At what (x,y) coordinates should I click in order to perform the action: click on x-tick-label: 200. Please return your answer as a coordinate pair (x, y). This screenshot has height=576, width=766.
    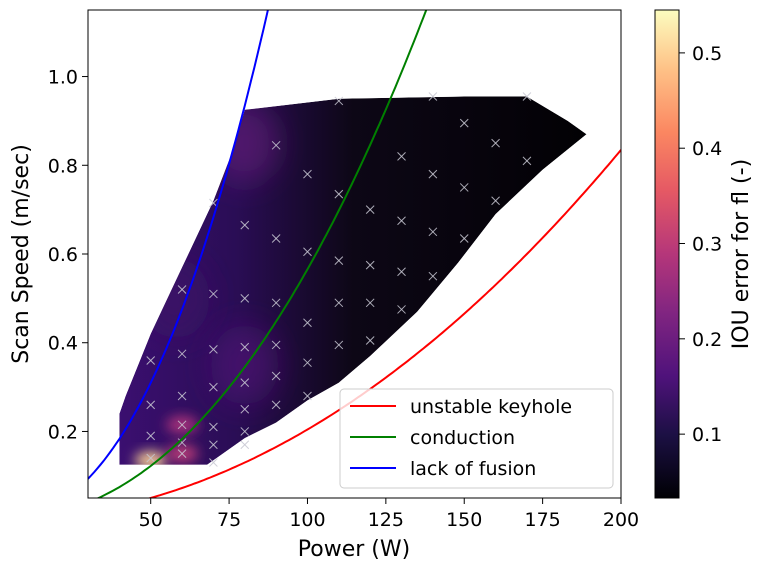
    Looking at the image, I should click on (621, 520).